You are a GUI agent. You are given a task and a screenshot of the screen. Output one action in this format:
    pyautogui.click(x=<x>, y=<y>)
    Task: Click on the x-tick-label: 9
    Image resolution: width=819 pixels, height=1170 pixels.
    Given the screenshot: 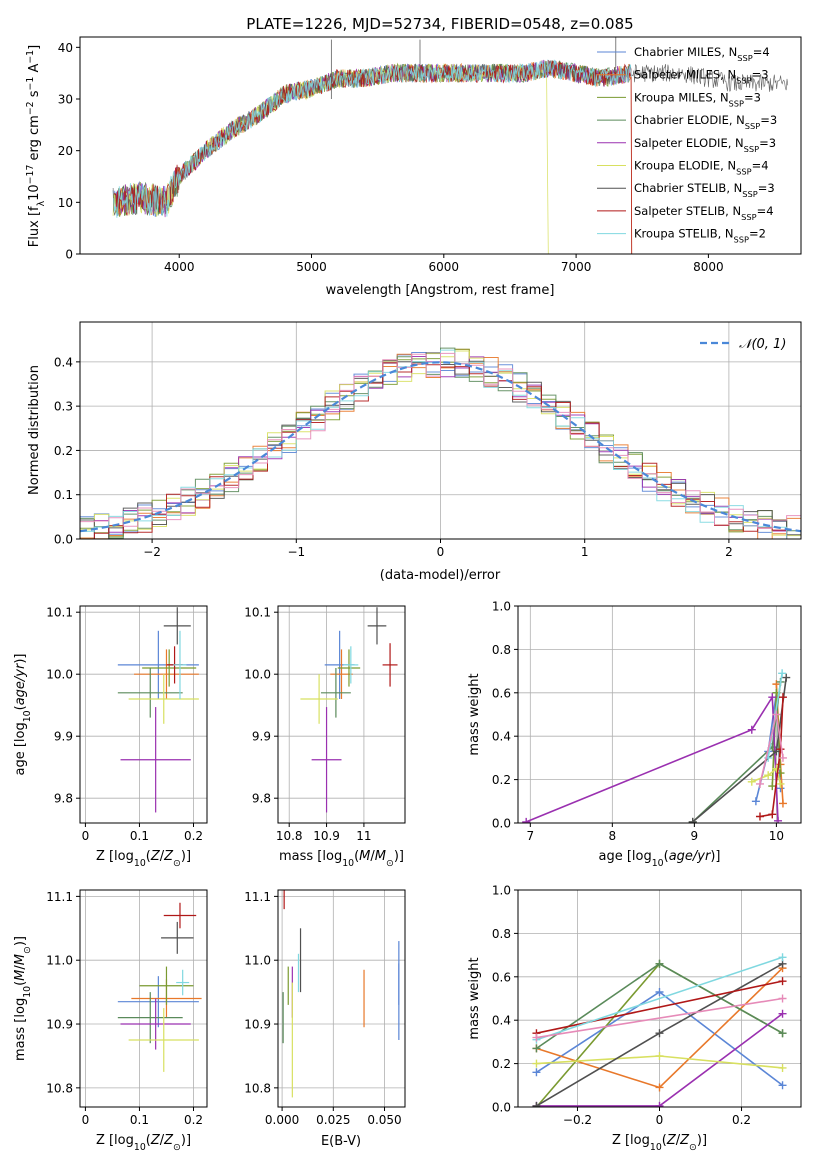 What is the action you would take?
    pyautogui.click(x=695, y=836)
    